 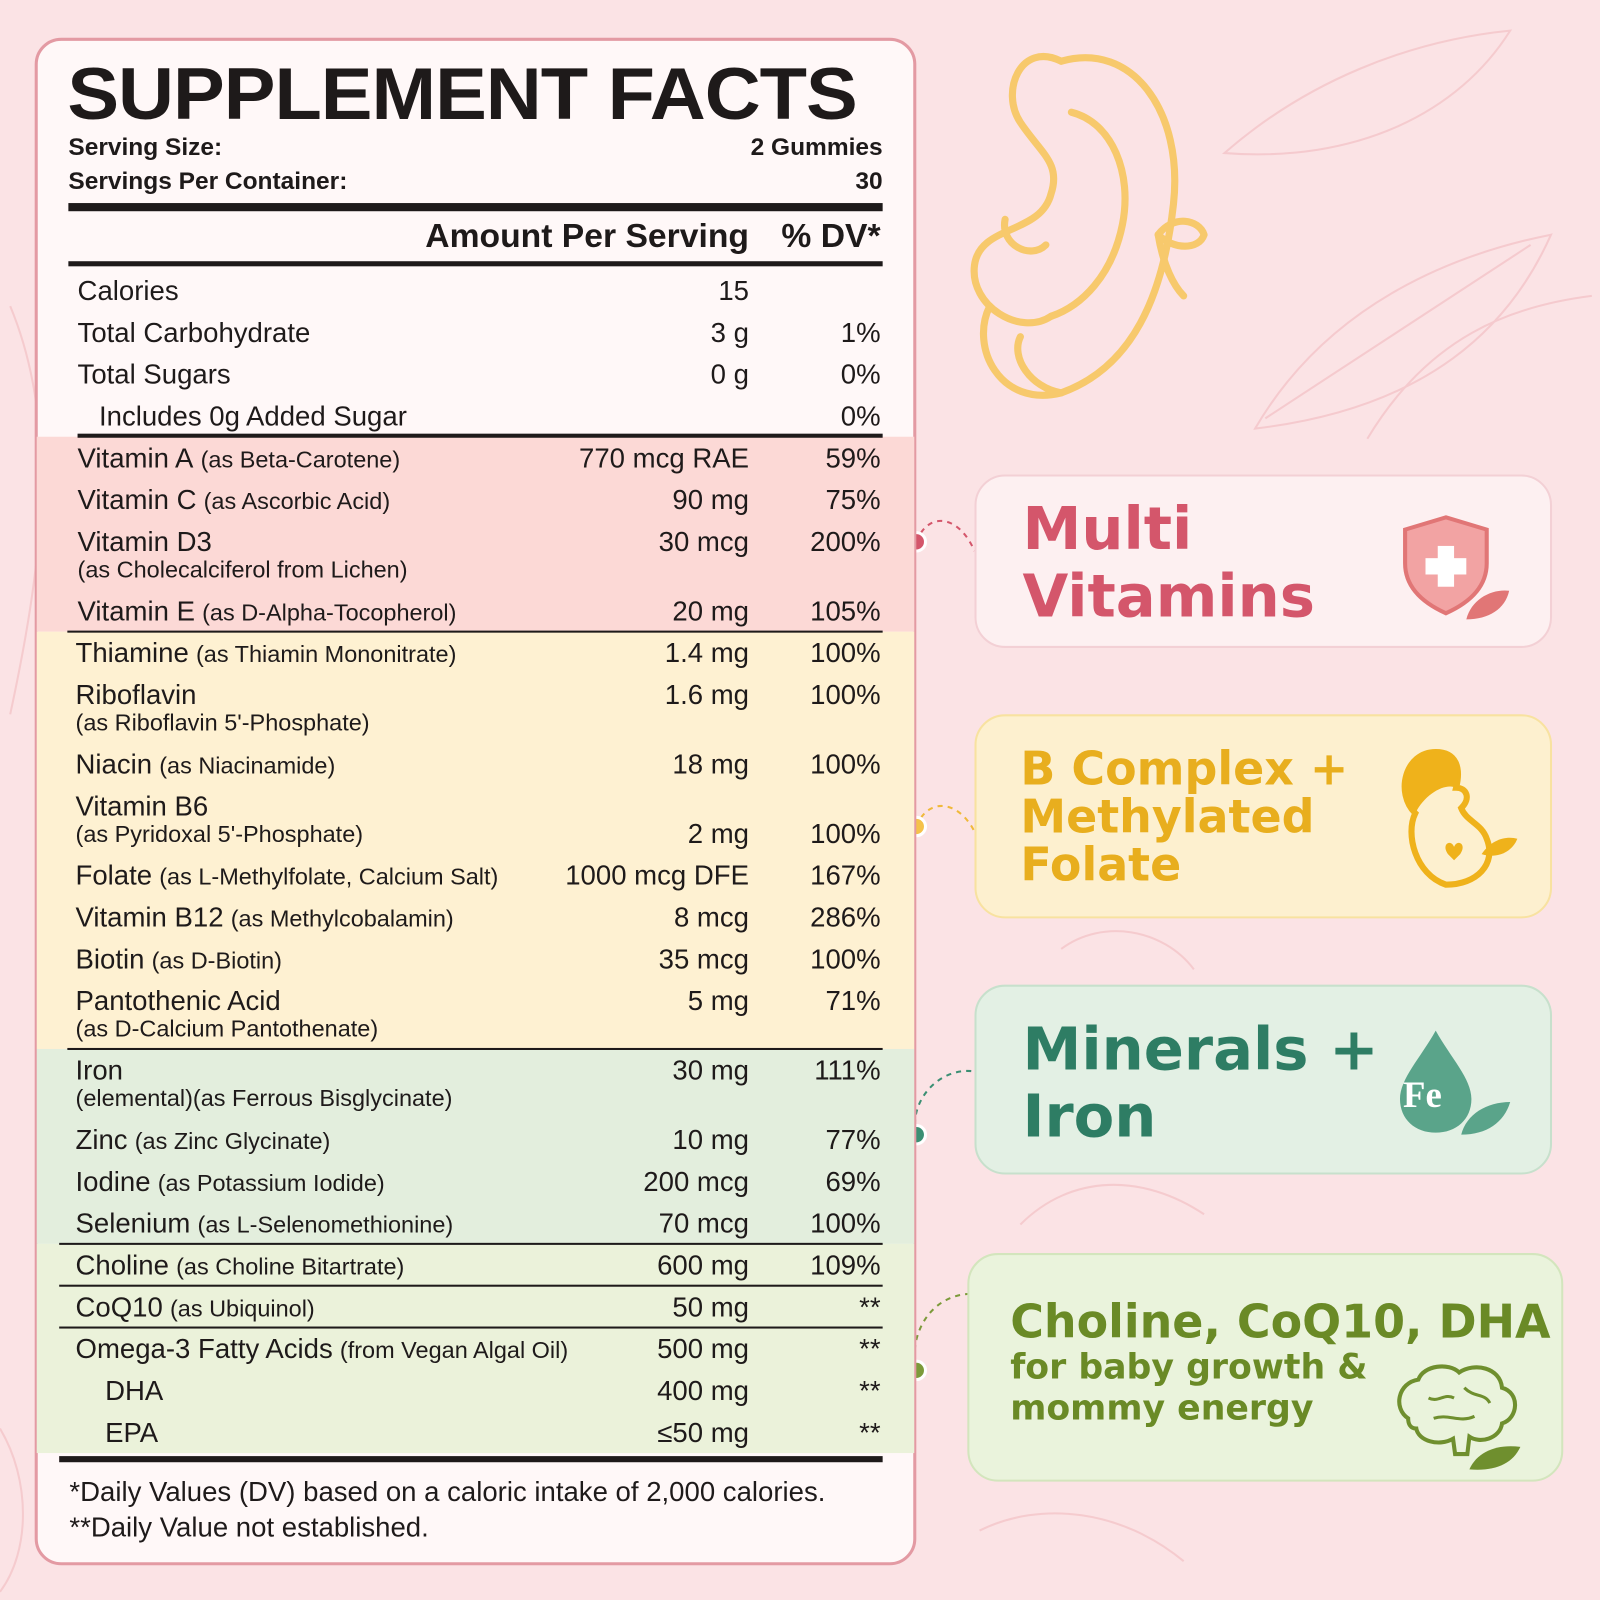 I want to click on row-name: Vitamin E (as D-Alpha-Tocopherol), so click(x=267, y=611).